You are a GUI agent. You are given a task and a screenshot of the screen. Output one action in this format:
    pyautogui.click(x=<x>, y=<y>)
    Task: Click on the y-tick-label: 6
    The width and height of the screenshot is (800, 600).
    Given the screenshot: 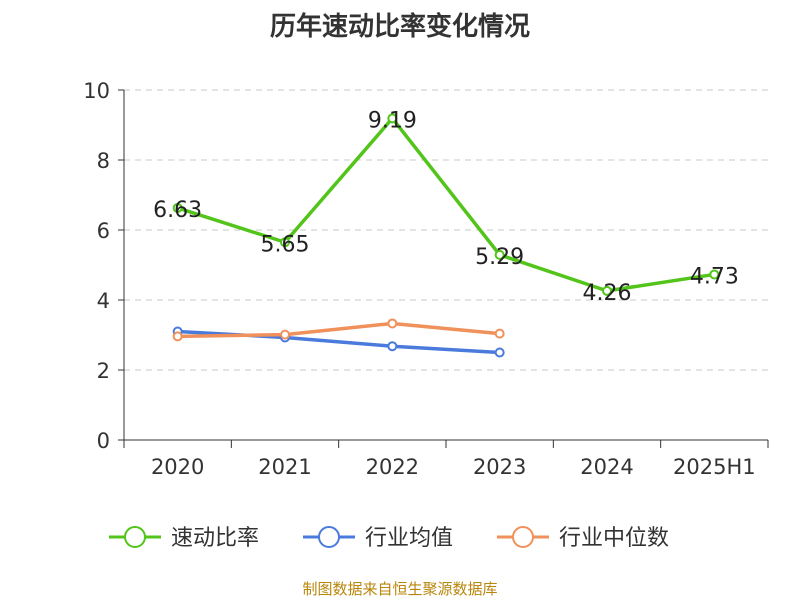 What is the action you would take?
    pyautogui.click(x=103, y=231)
    